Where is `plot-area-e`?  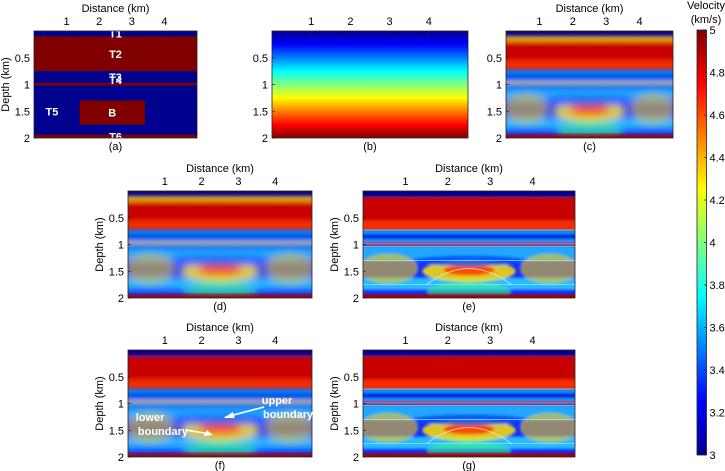
plot-area-e is located at coordinates (469, 244).